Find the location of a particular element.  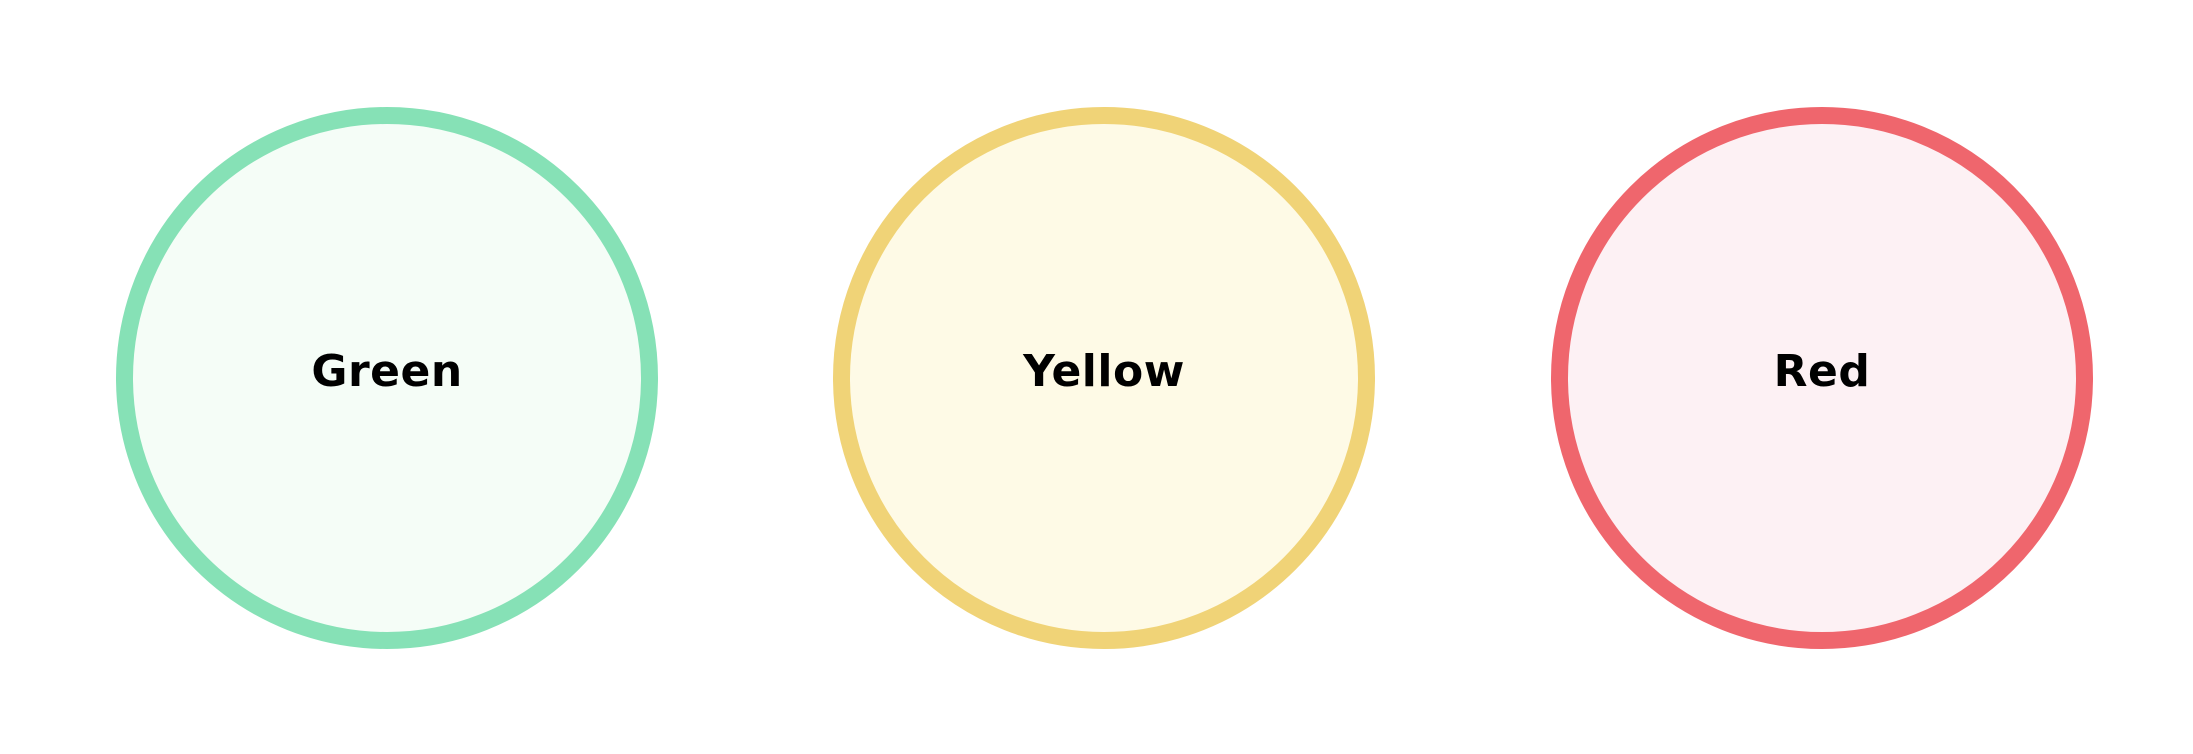

yellow-label: Yellow is located at coordinates (1104, 371).